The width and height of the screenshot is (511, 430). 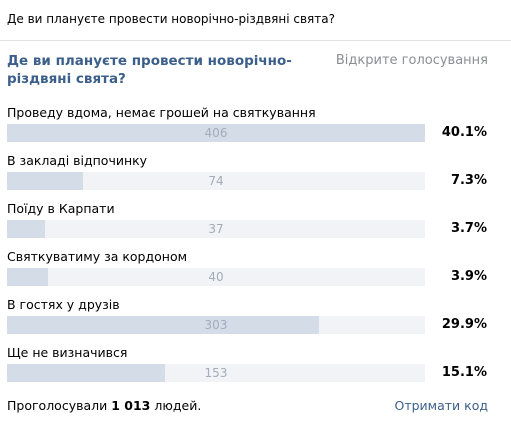 I want to click on poll-option-votes: 74, so click(x=216, y=181).